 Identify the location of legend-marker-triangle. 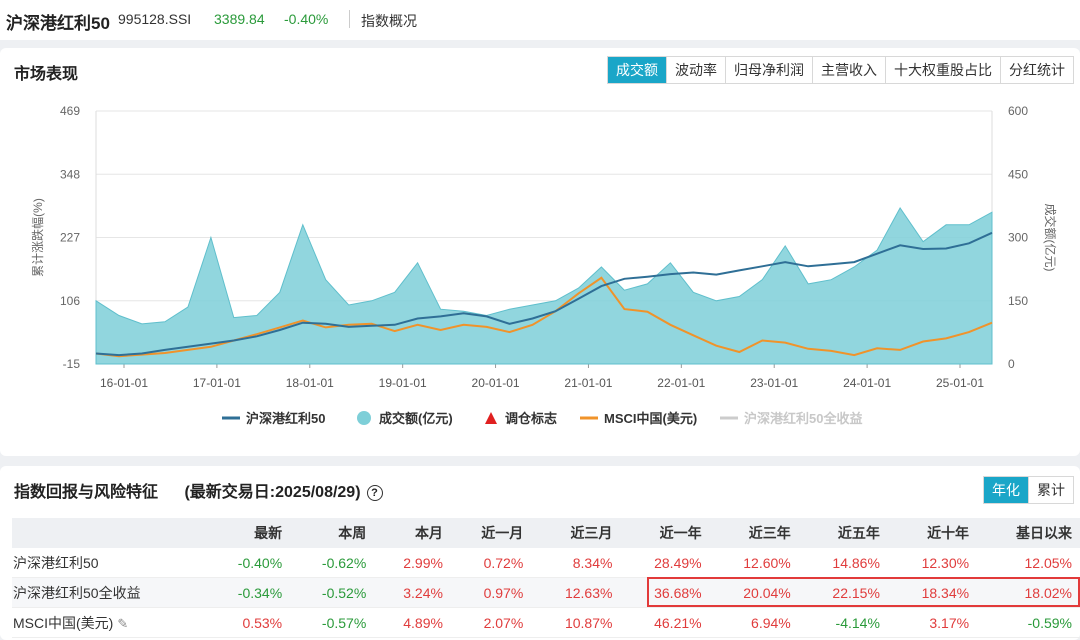
(491, 418).